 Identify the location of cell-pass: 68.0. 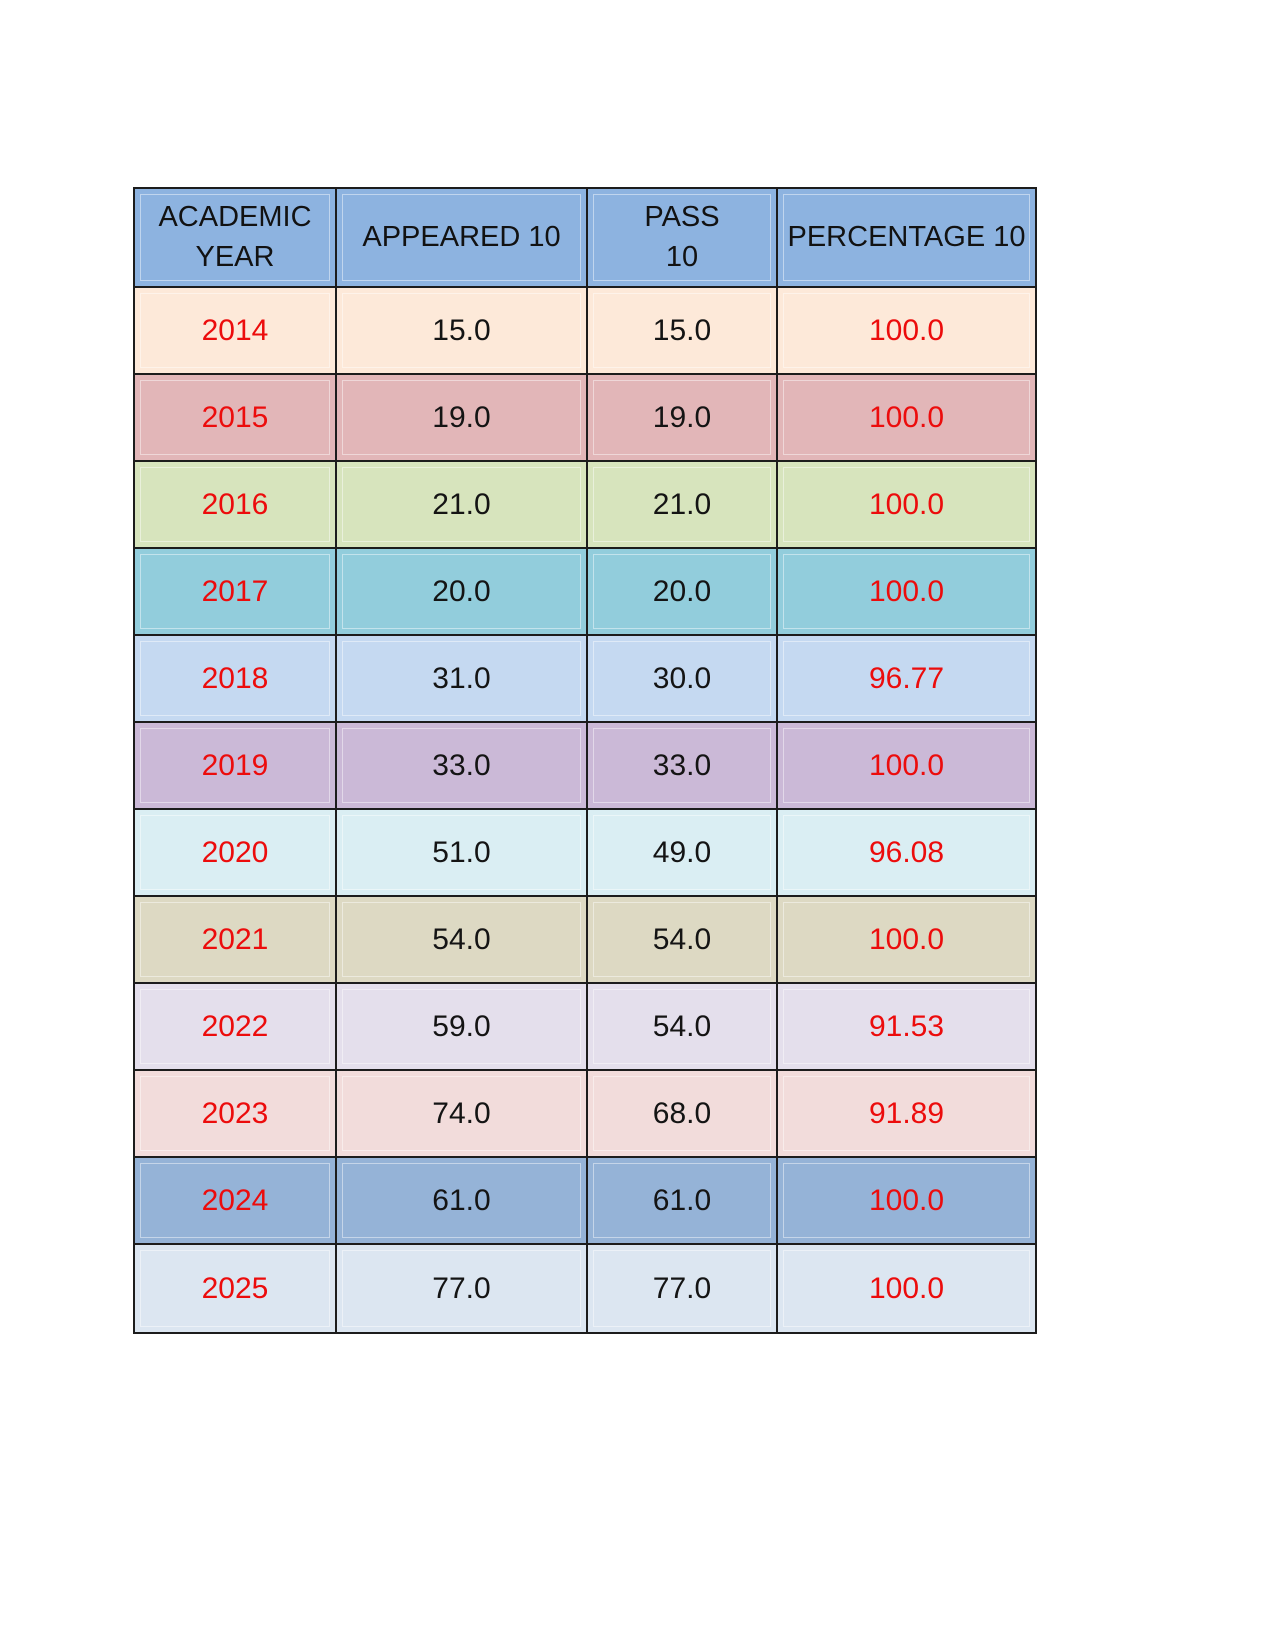
(683, 1114).